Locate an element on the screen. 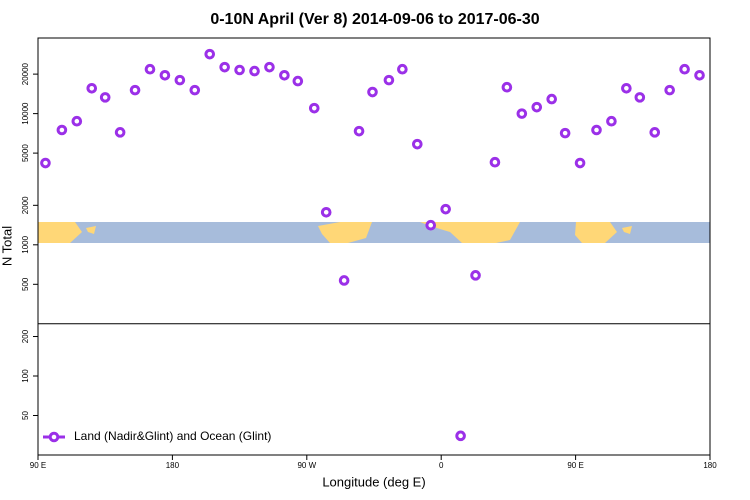 The width and height of the screenshot is (750, 500). x-tick-label: 90 W is located at coordinates (306, 465).